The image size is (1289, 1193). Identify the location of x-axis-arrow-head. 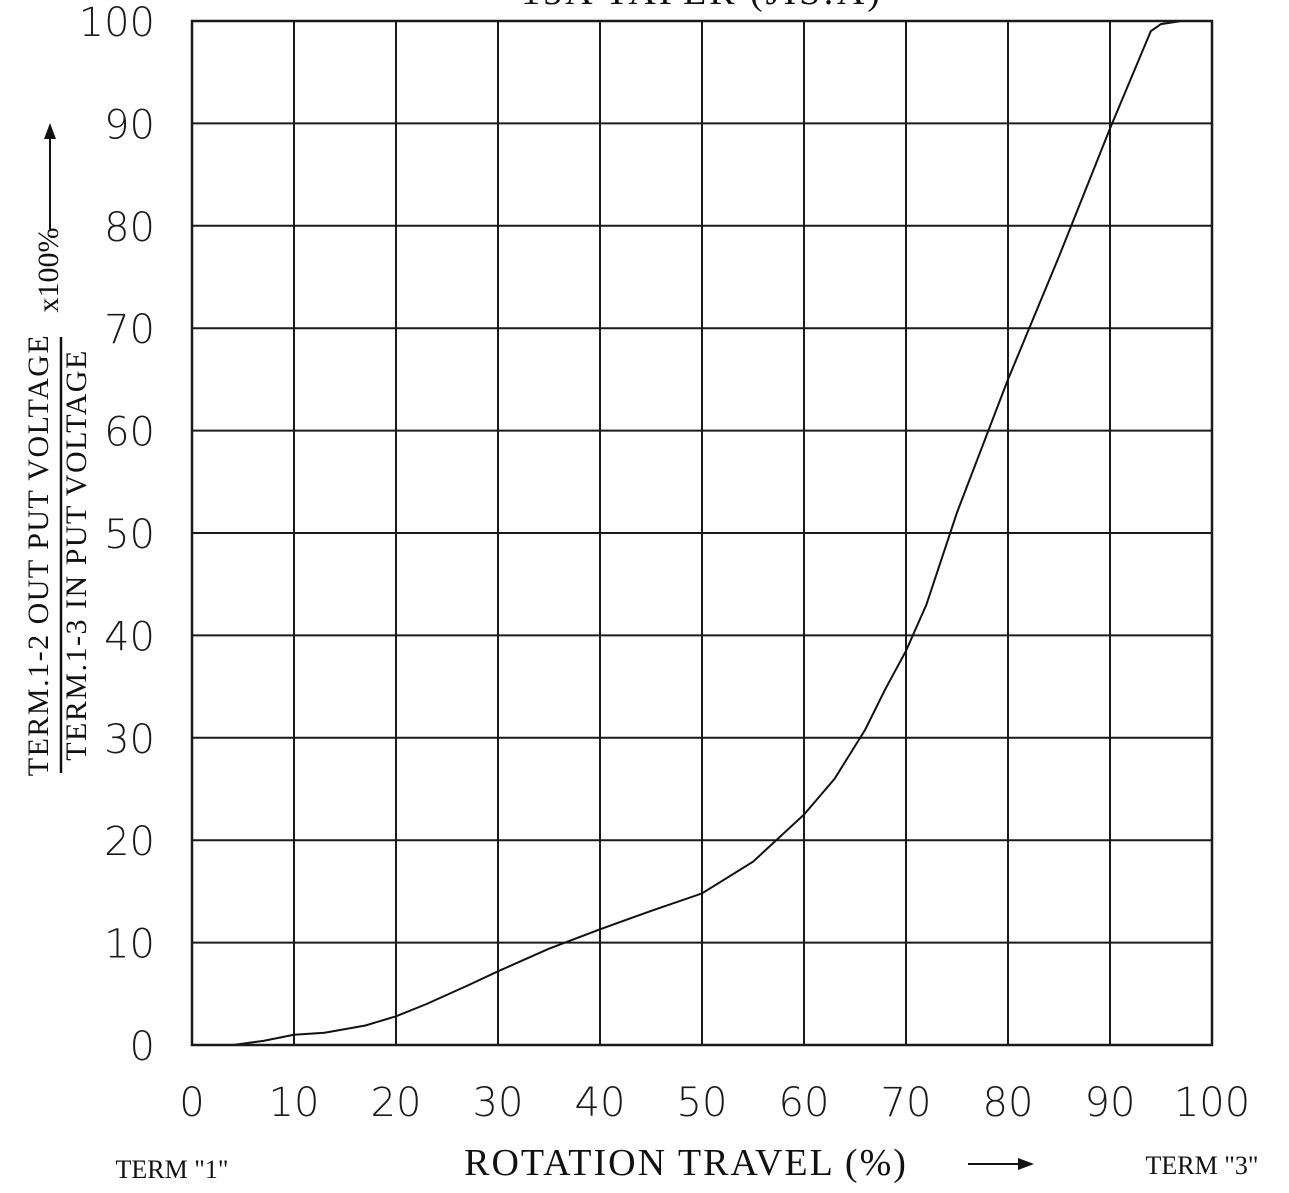
(1026, 1164).